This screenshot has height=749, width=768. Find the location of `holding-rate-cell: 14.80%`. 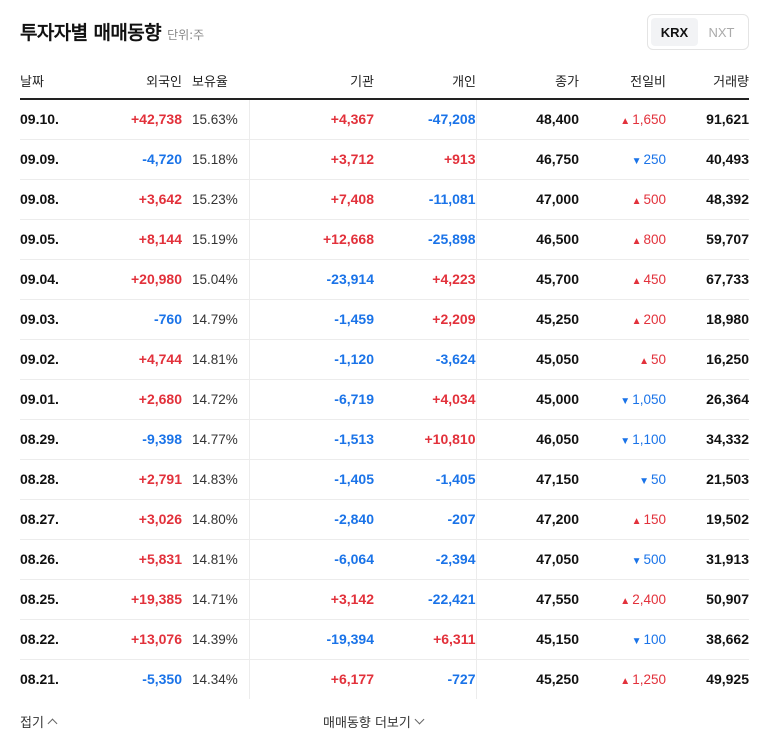

holding-rate-cell: 14.80% is located at coordinates (215, 519).